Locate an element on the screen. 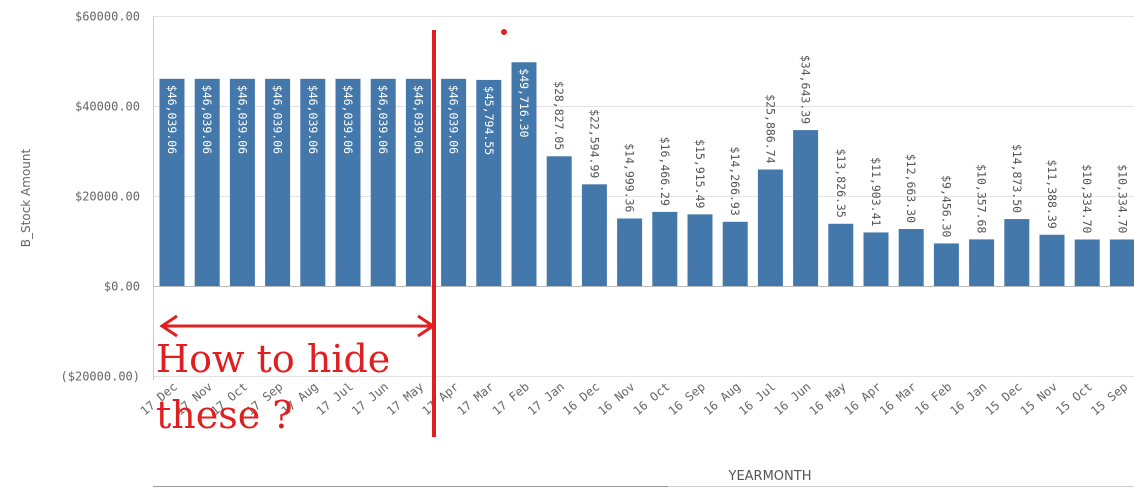 The width and height of the screenshot is (1134, 489). annotation-arrow-right-head is located at coordinates (426, 326).